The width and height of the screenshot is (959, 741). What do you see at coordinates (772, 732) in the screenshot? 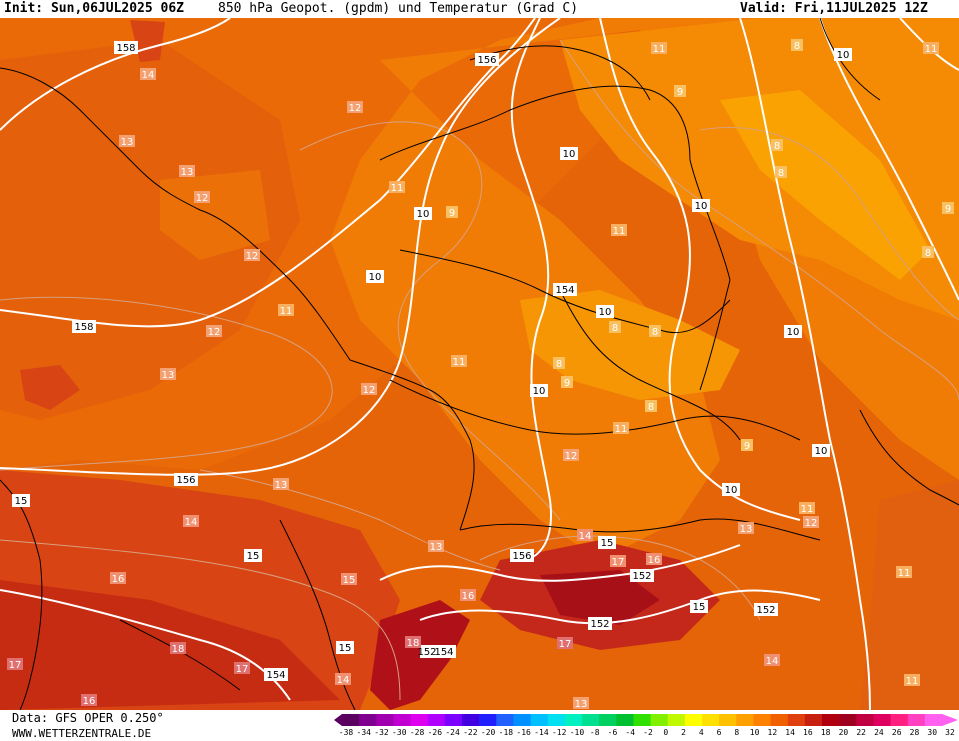
I see `scale-label: 12` at bounding box center [772, 732].